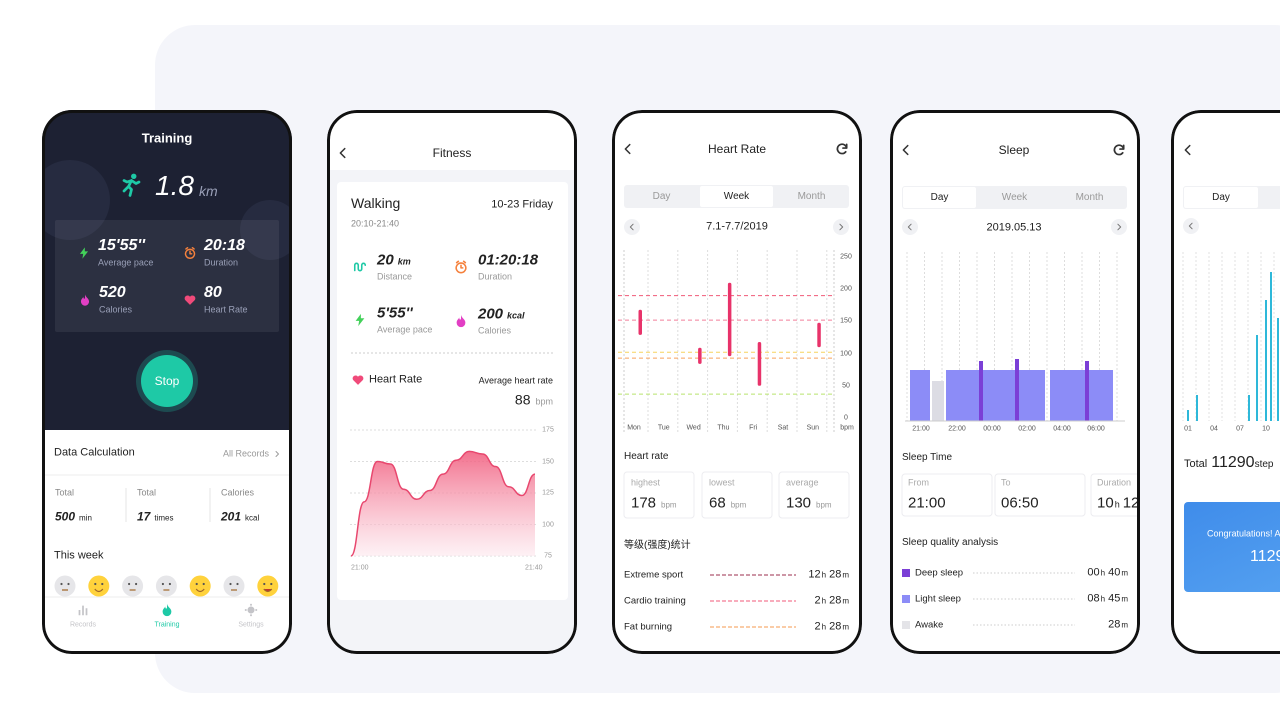 This screenshot has height=720, width=1280. What do you see at coordinates (1040, 495) in the screenshot?
I see `time-card` at bounding box center [1040, 495].